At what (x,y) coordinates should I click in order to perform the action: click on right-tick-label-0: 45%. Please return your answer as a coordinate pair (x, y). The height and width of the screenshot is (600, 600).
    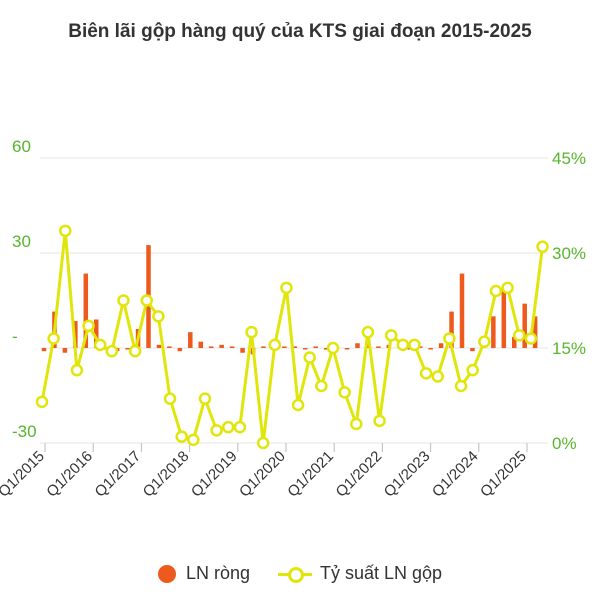
    Looking at the image, I should click on (569, 158).